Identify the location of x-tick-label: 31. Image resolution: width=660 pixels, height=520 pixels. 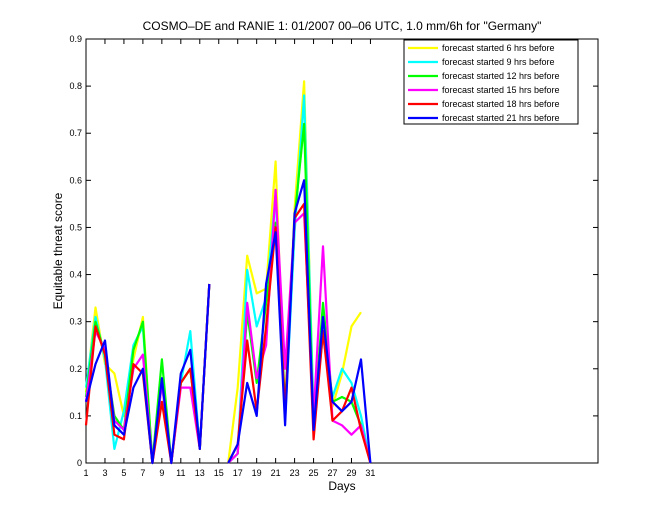
(370, 473).